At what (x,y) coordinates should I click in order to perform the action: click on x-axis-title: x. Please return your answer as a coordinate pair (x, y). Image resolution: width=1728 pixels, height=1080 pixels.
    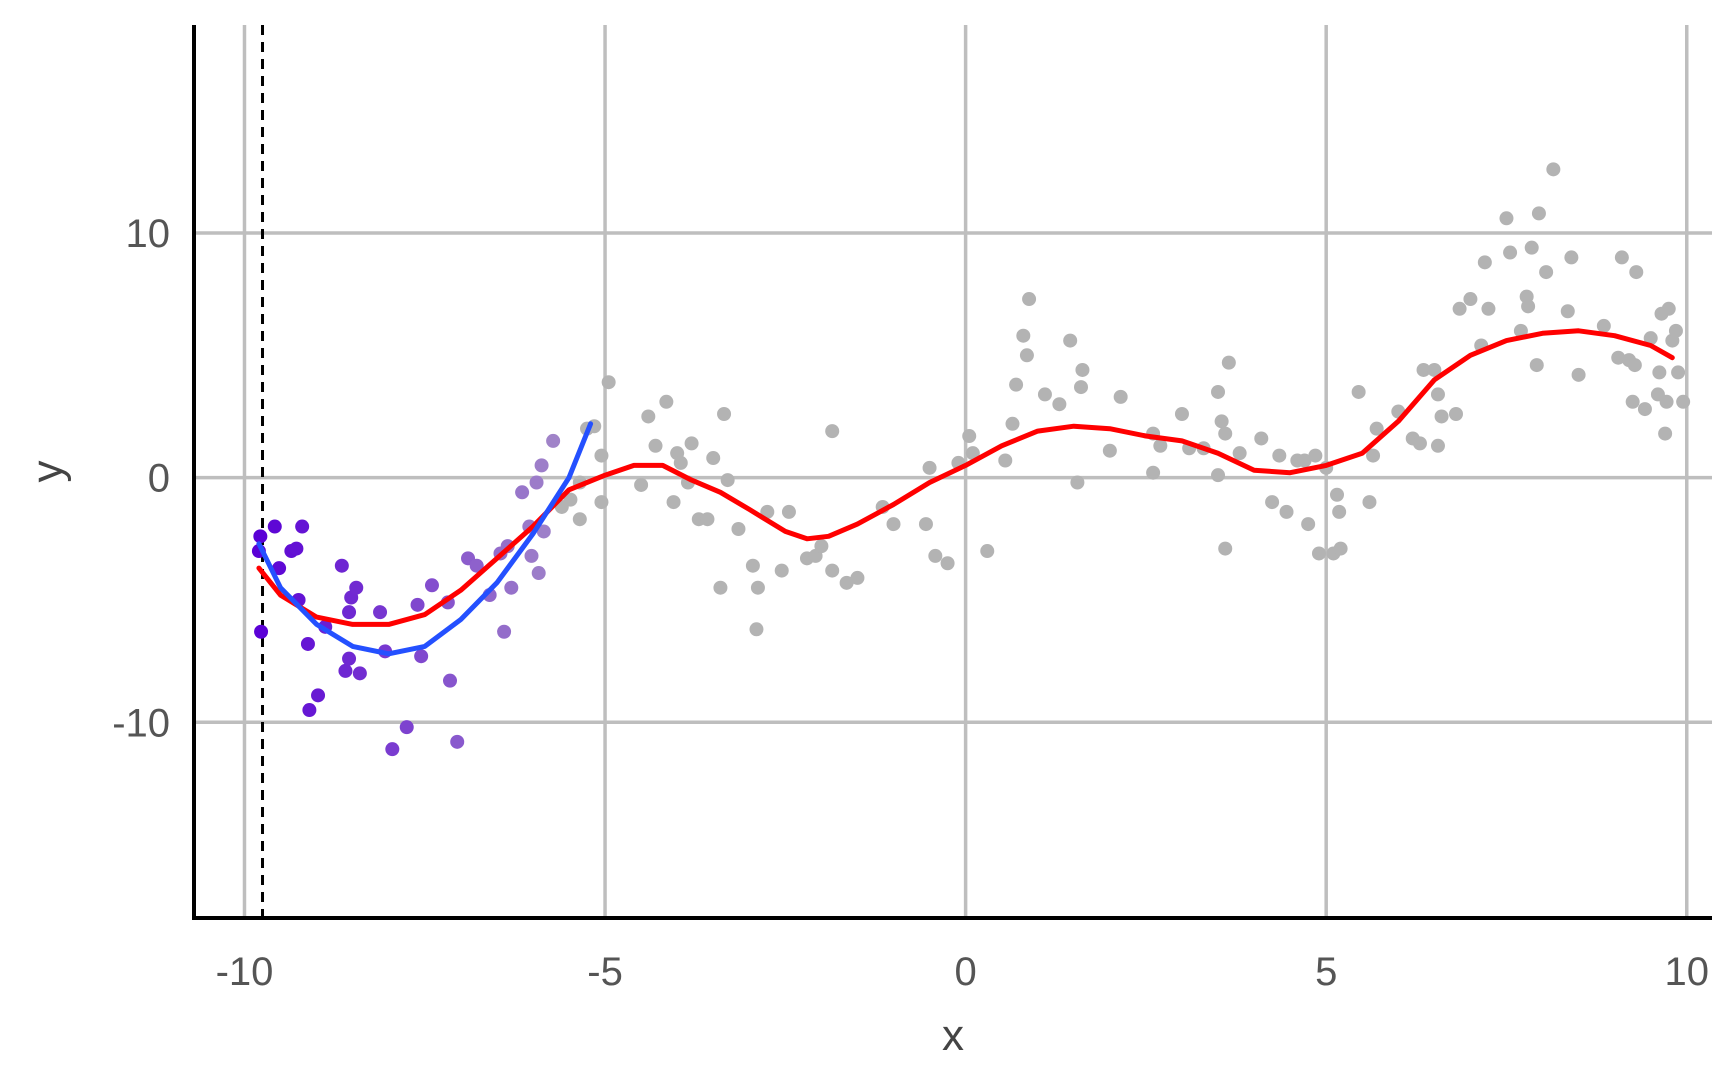
    Looking at the image, I should click on (953, 1035).